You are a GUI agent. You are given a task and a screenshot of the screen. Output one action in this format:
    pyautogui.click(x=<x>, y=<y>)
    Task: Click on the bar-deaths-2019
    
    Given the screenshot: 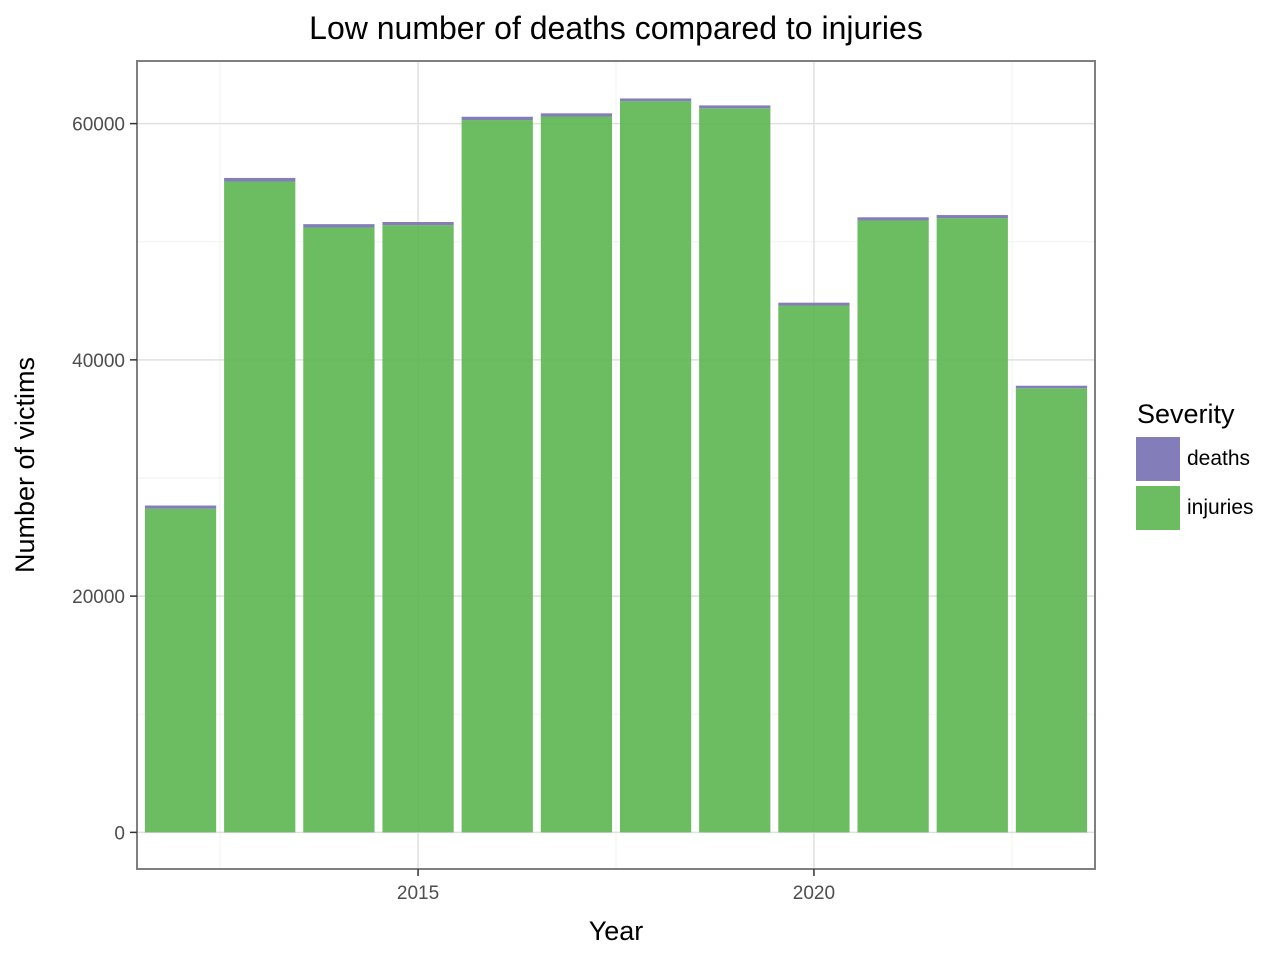 What is the action you would take?
    pyautogui.click(x=735, y=107)
    